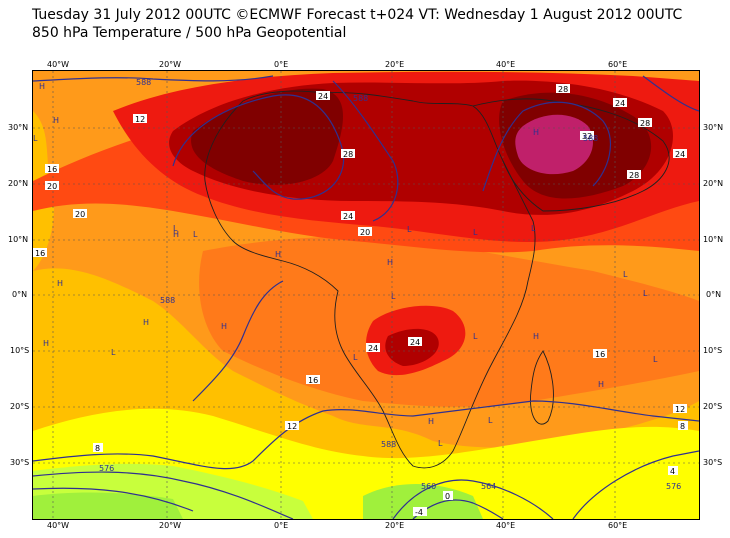 This screenshot has width=730, height=538. I want to click on lat-tick-right: 30°N, so click(713, 127).